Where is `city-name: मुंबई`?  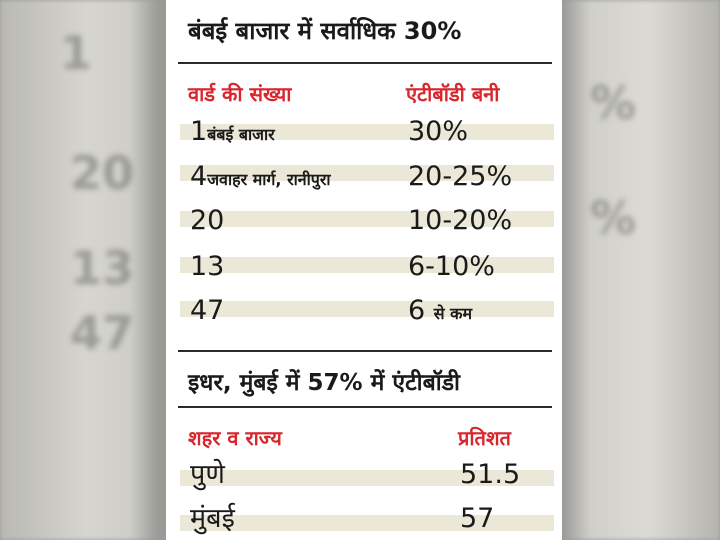
city-name: मुंबई is located at coordinates (212, 518).